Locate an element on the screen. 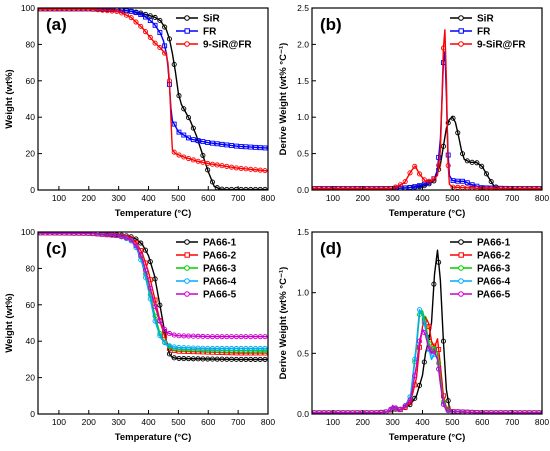 The width and height of the screenshot is (550, 451). x-tick-label: 100 is located at coordinates (333, 422).